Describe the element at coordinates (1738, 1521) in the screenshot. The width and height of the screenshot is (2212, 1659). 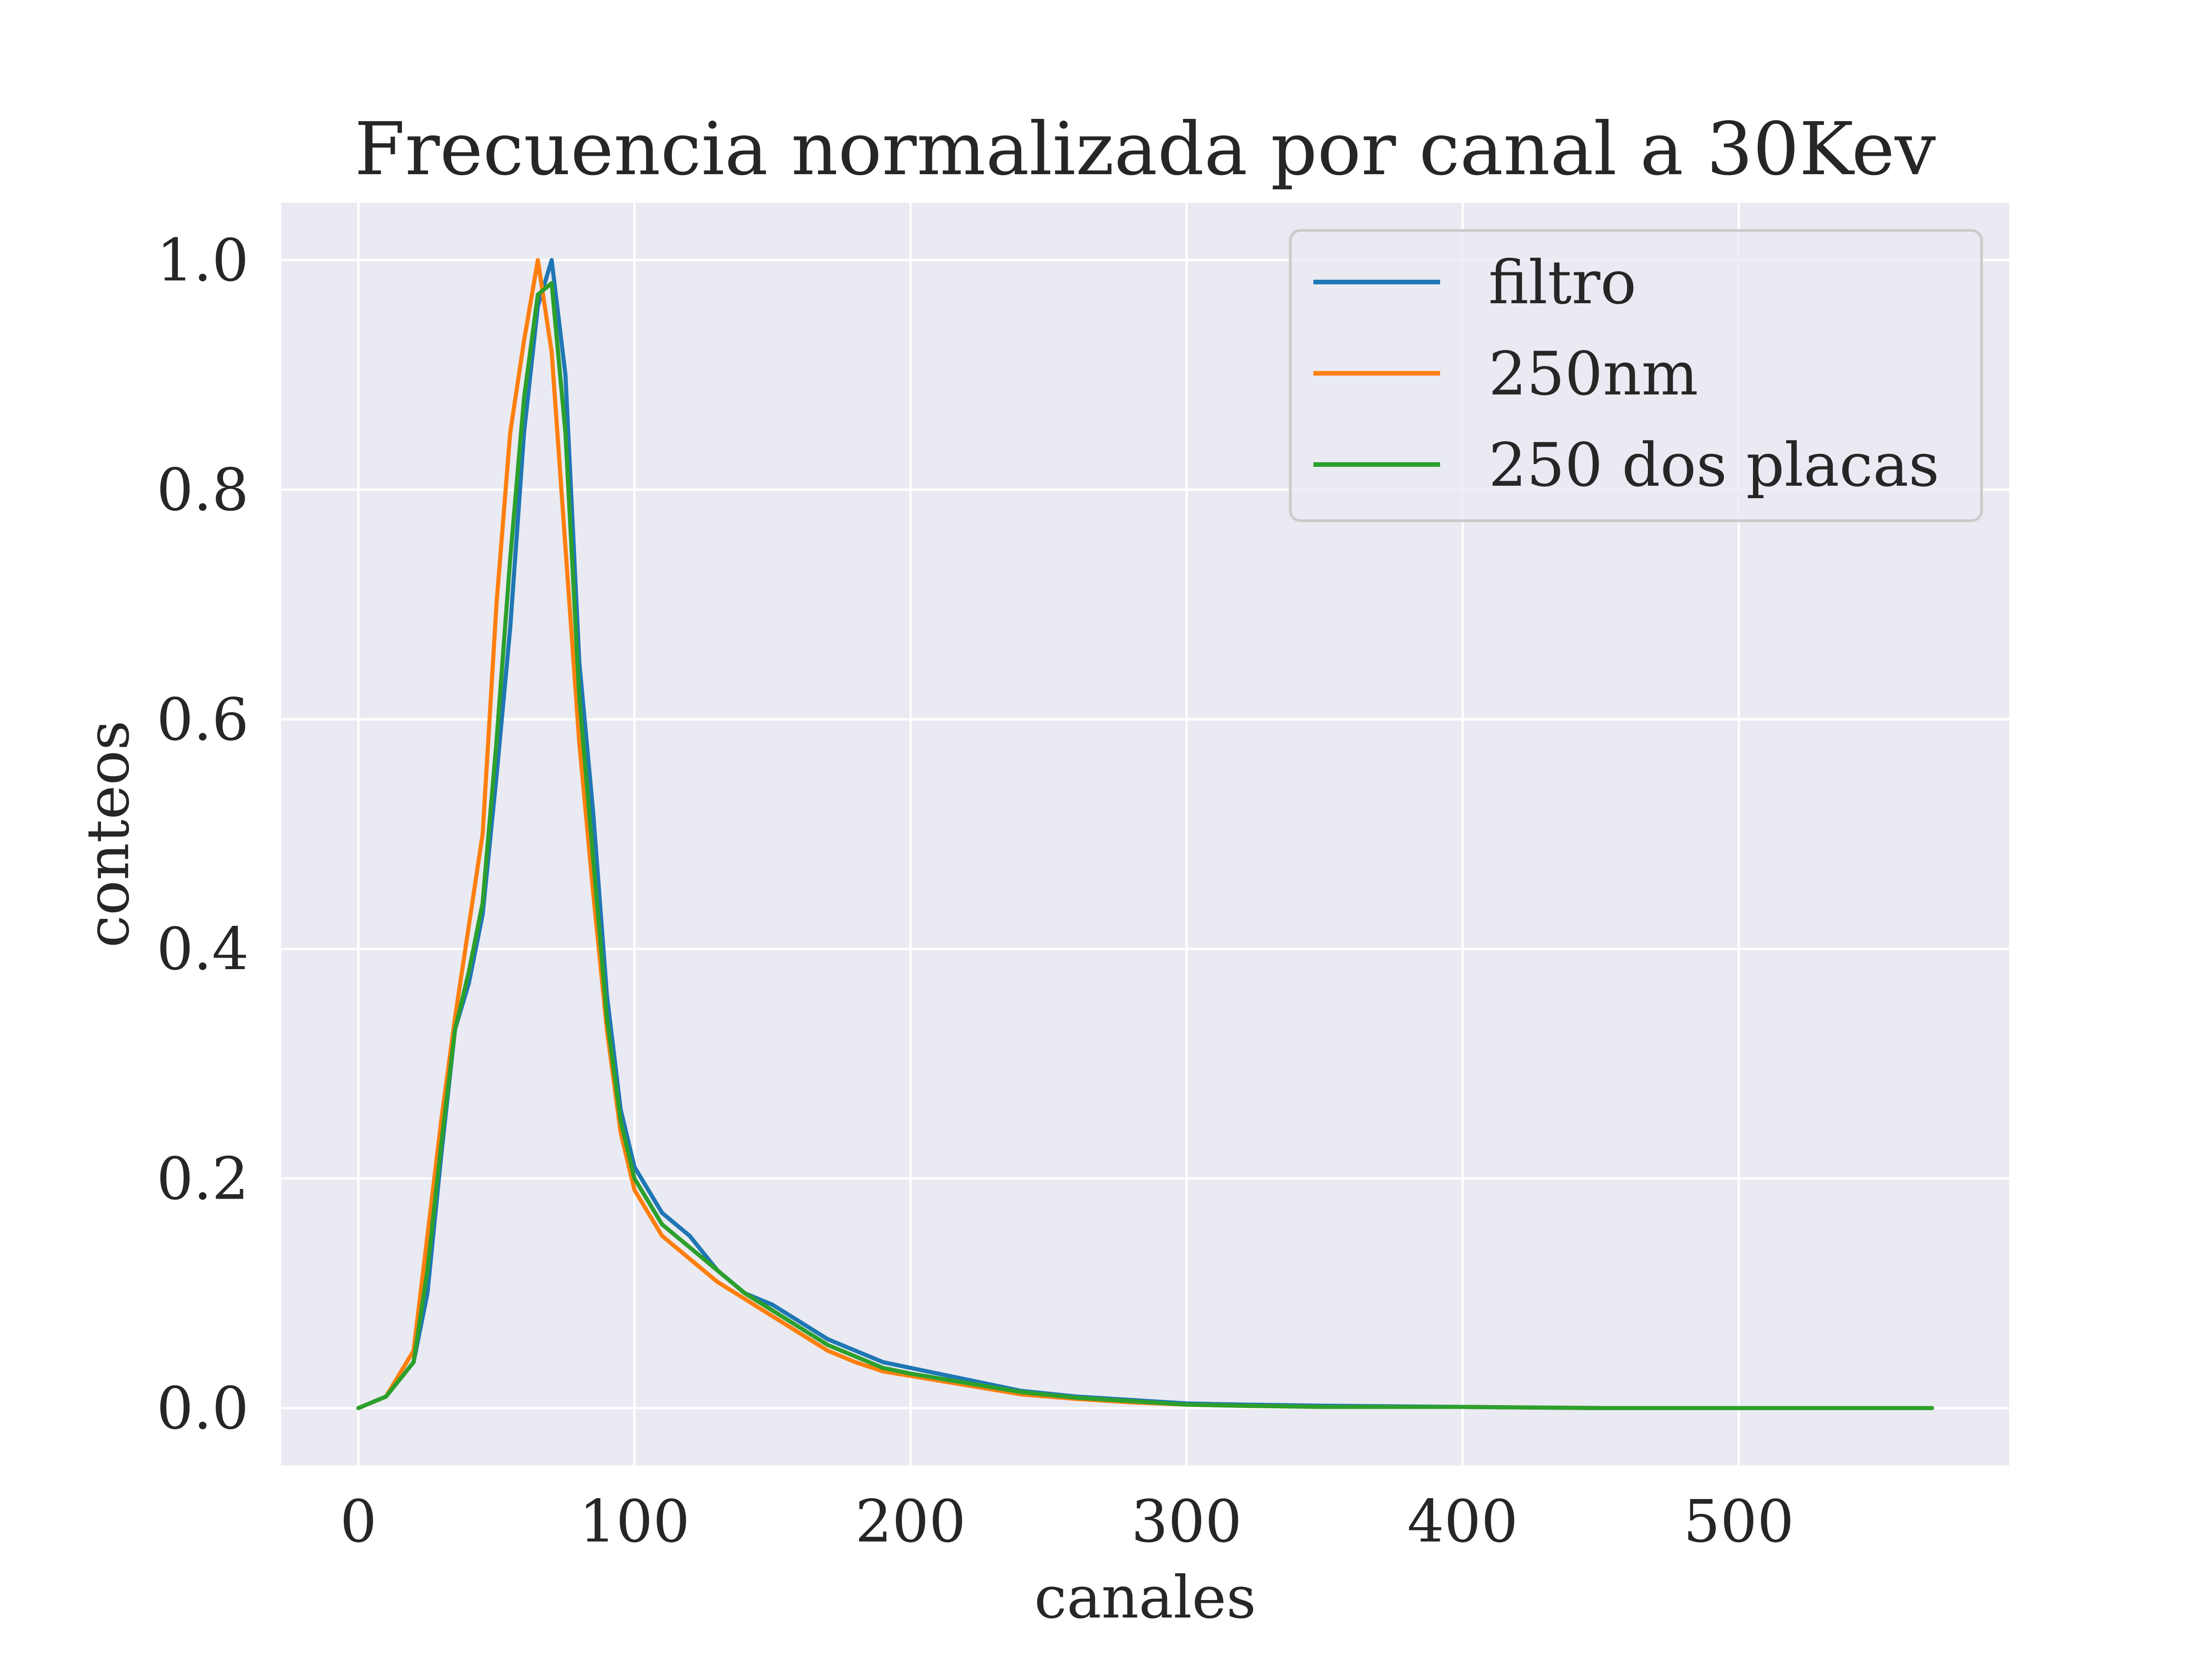
I see `x-tick-label: 500` at that location.